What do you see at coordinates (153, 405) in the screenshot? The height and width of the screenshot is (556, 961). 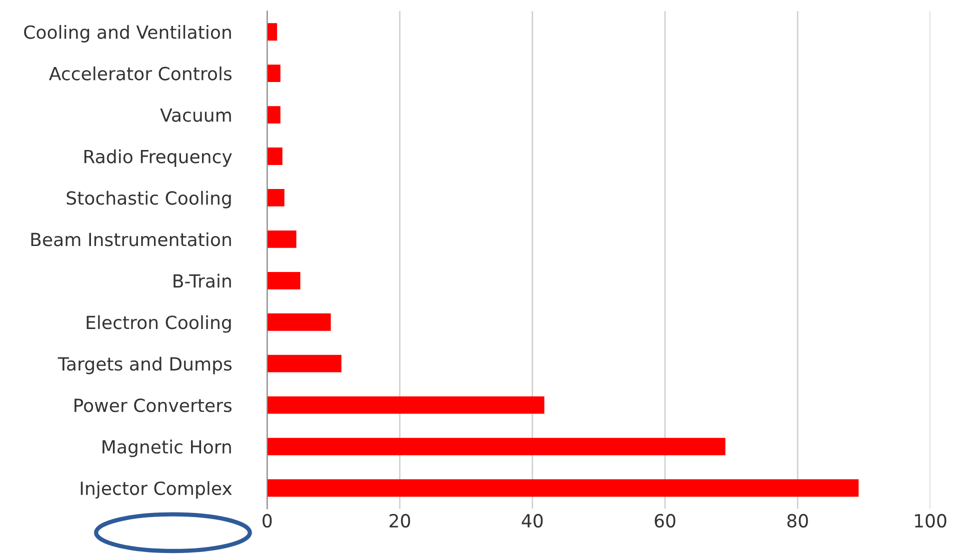 I see `y-tick-label: Power Converters` at bounding box center [153, 405].